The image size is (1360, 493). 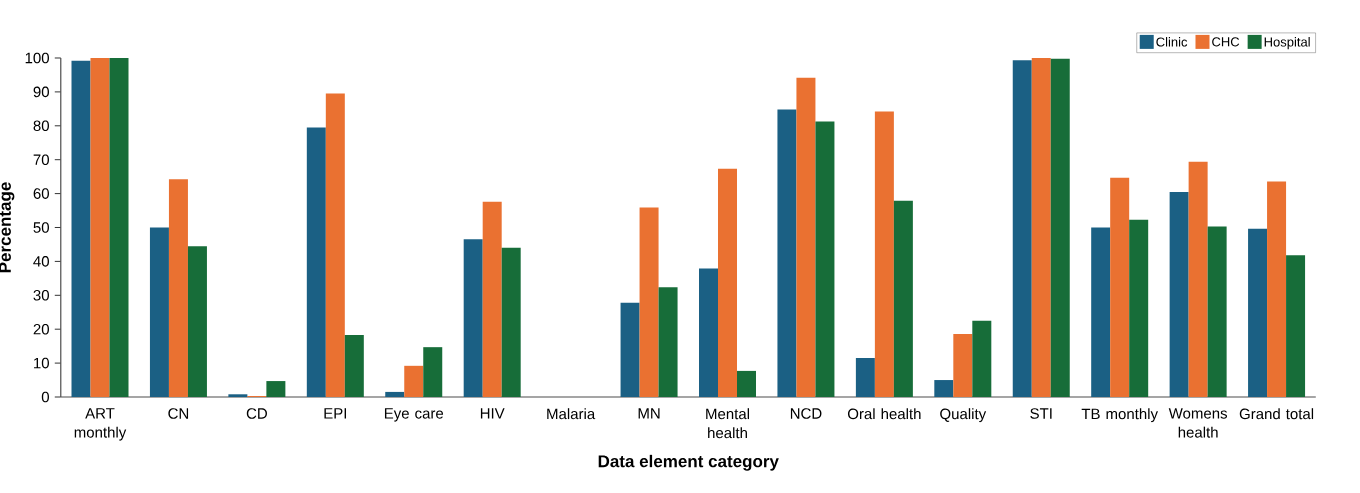 I want to click on y-tick-label: 70, so click(x=41, y=159).